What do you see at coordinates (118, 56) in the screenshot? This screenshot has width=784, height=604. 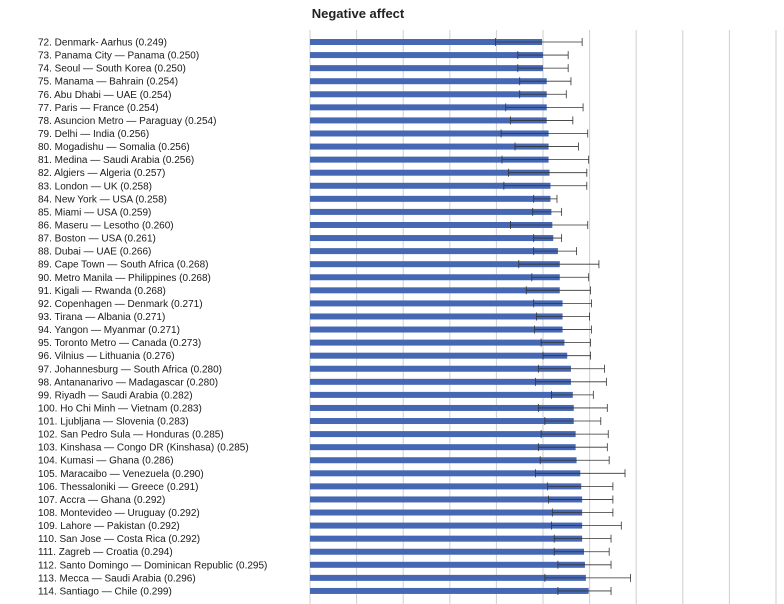 I see `category-label: 73. Panama City — Panama (0.250)` at bounding box center [118, 56].